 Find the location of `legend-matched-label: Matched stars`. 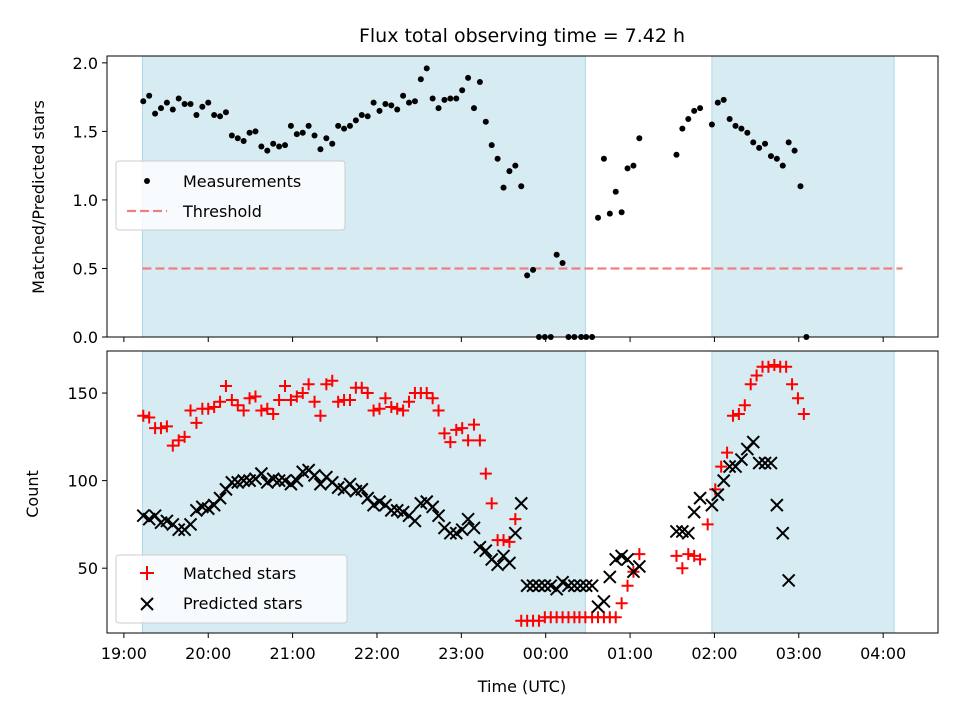

legend-matched-label: Matched stars is located at coordinates (239, 573).